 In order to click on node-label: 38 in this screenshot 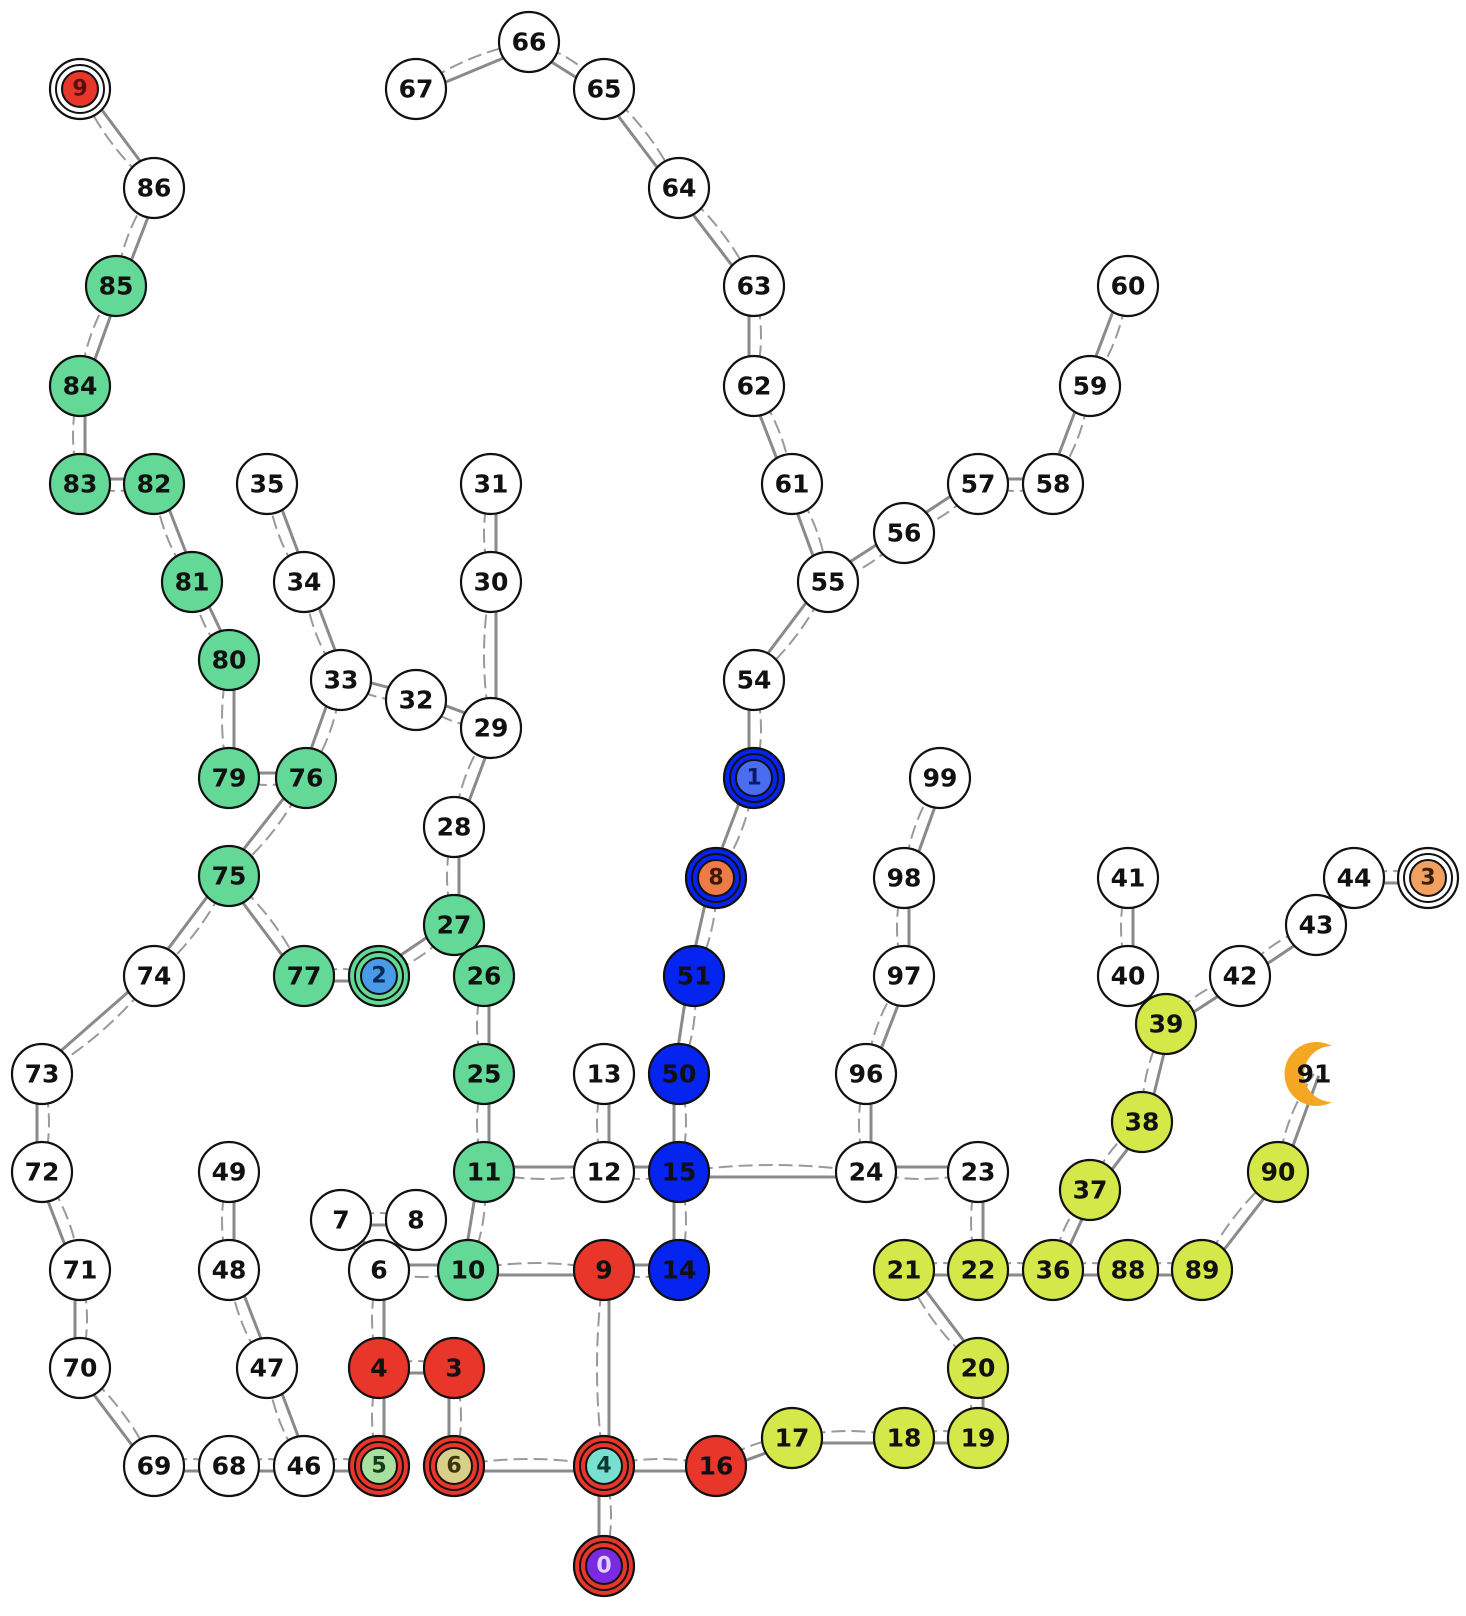, I will do `click(1142, 1122)`.